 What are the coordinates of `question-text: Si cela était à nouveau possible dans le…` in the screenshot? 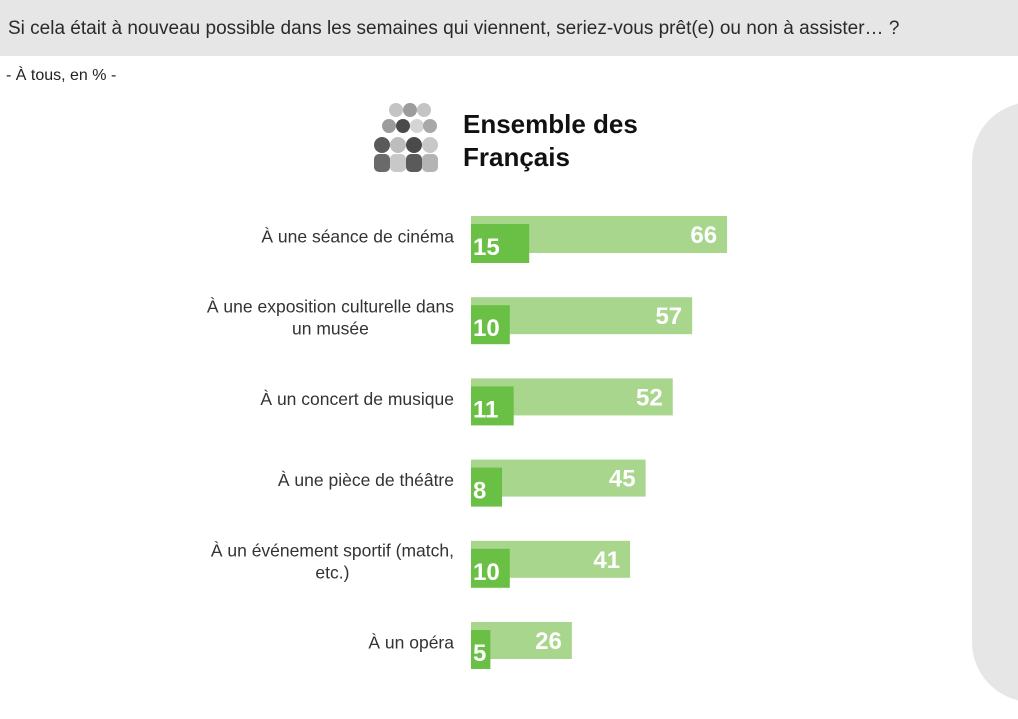 It's located at (454, 28).